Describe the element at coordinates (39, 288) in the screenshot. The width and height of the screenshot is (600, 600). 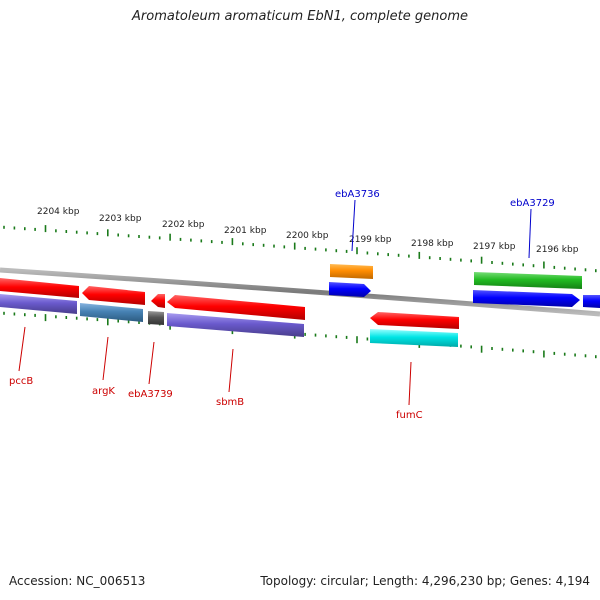
I see `gene-arrow-pccB` at that location.